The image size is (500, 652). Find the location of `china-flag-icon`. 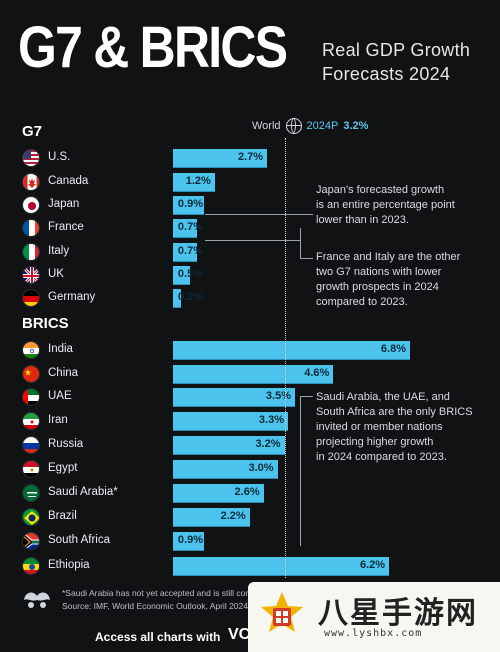

china-flag-icon is located at coordinates (31, 374).